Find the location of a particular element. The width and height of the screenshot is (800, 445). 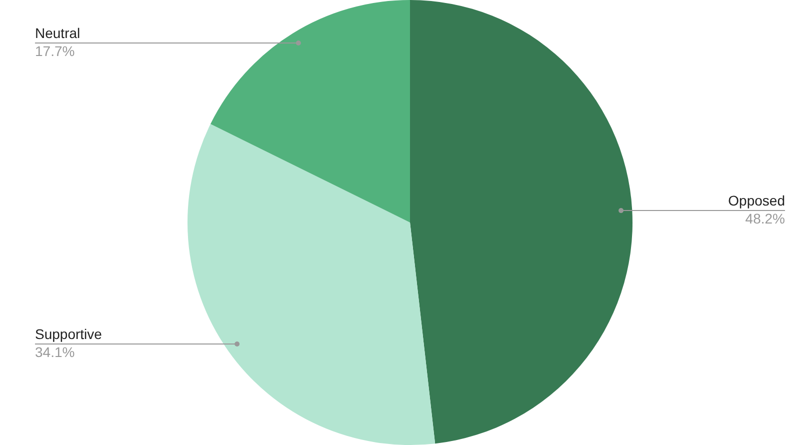

data-label: 48.2% is located at coordinates (765, 218).